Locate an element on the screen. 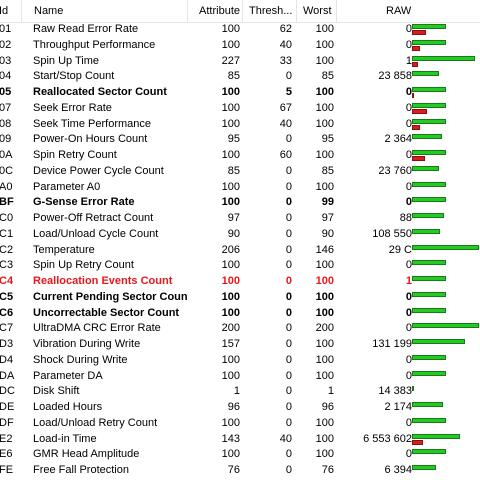  attribute-id: D4 is located at coordinates (7, 359).